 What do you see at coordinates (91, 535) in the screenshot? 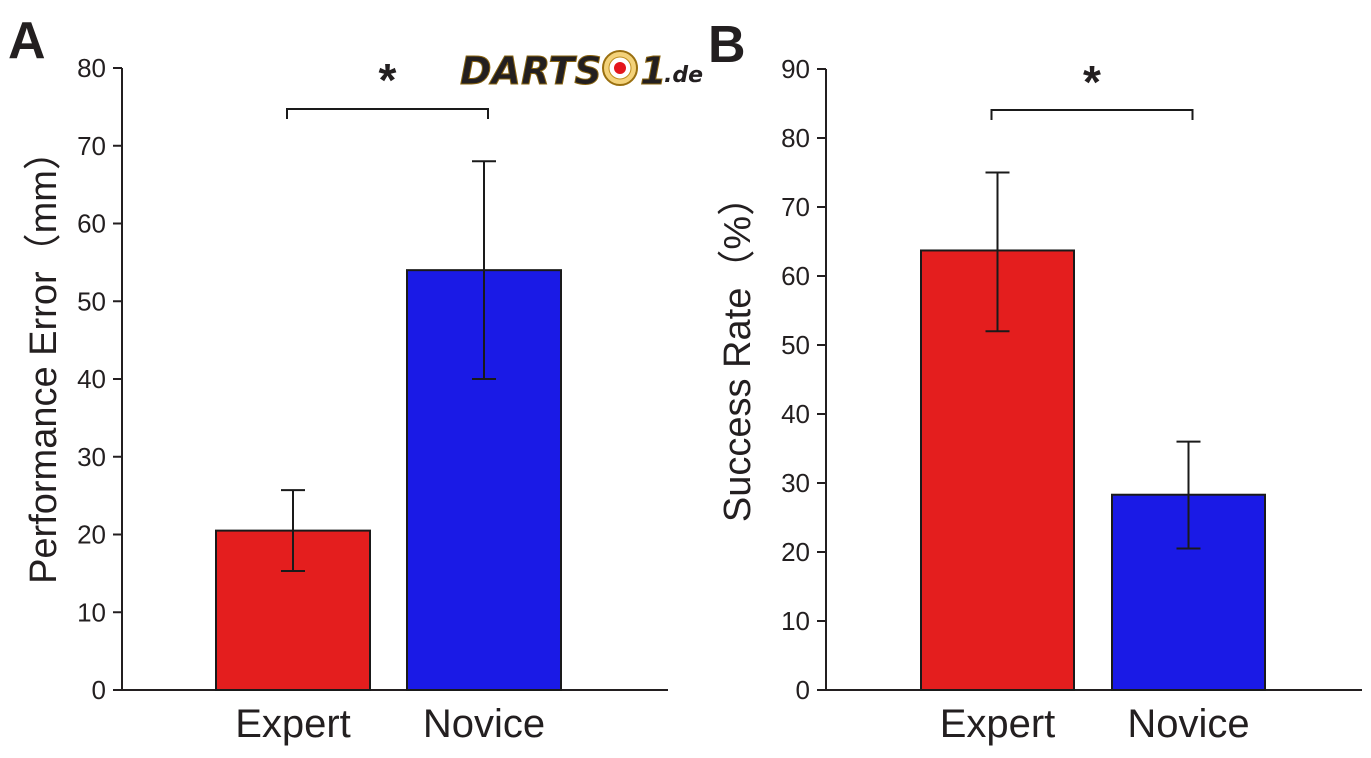
I see `panel-a-y-tick-label: 20` at bounding box center [91, 535].